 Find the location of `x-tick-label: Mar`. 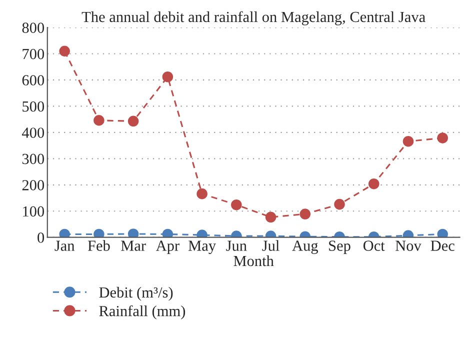

x-tick-label: Mar is located at coordinates (133, 245).